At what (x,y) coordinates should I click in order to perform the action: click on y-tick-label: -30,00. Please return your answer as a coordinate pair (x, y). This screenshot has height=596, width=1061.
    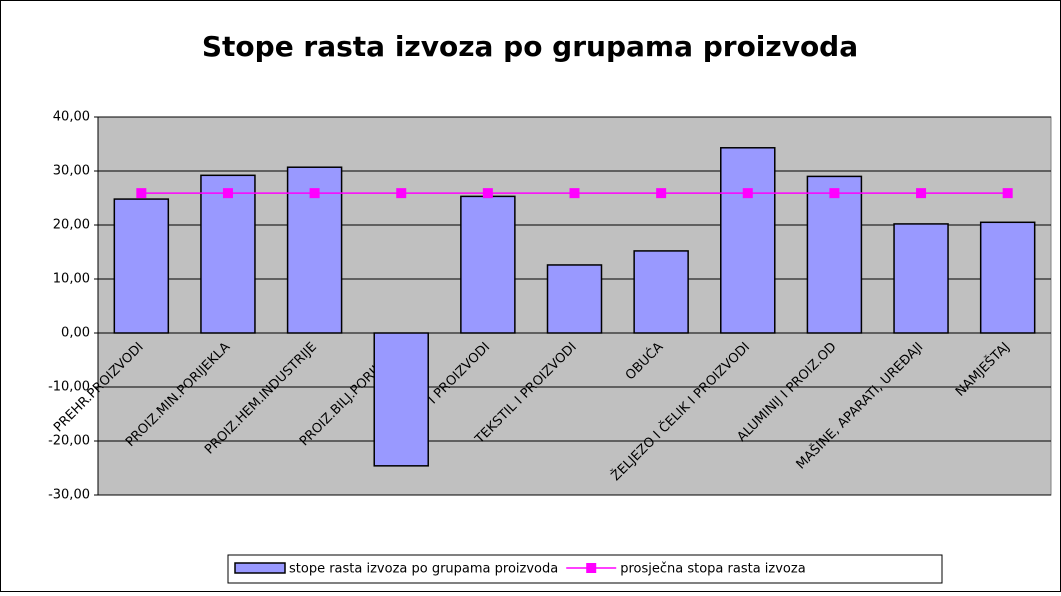
    Looking at the image, I should click on (69, 495).